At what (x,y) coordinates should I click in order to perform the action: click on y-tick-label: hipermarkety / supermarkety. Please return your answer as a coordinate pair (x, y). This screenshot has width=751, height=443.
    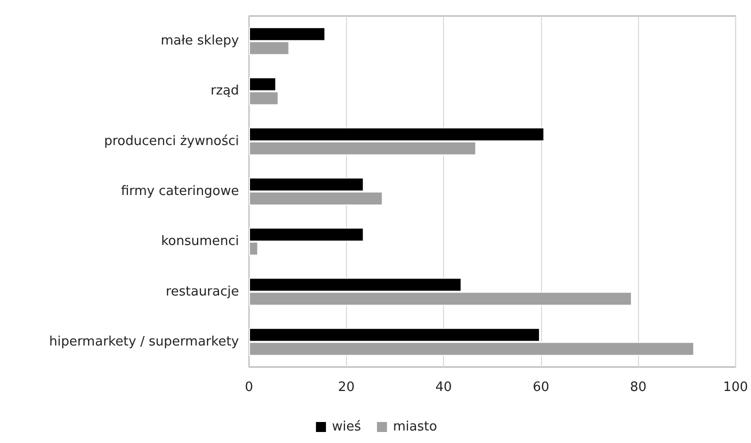
    Looking at the image, I should click on (144, 342).